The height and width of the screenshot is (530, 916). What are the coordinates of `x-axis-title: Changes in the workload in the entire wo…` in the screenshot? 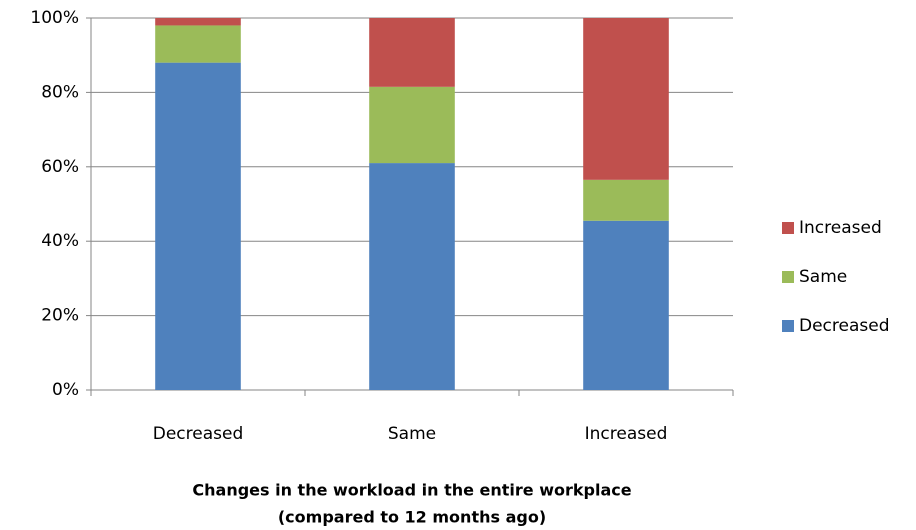 It's located at (411, 490).